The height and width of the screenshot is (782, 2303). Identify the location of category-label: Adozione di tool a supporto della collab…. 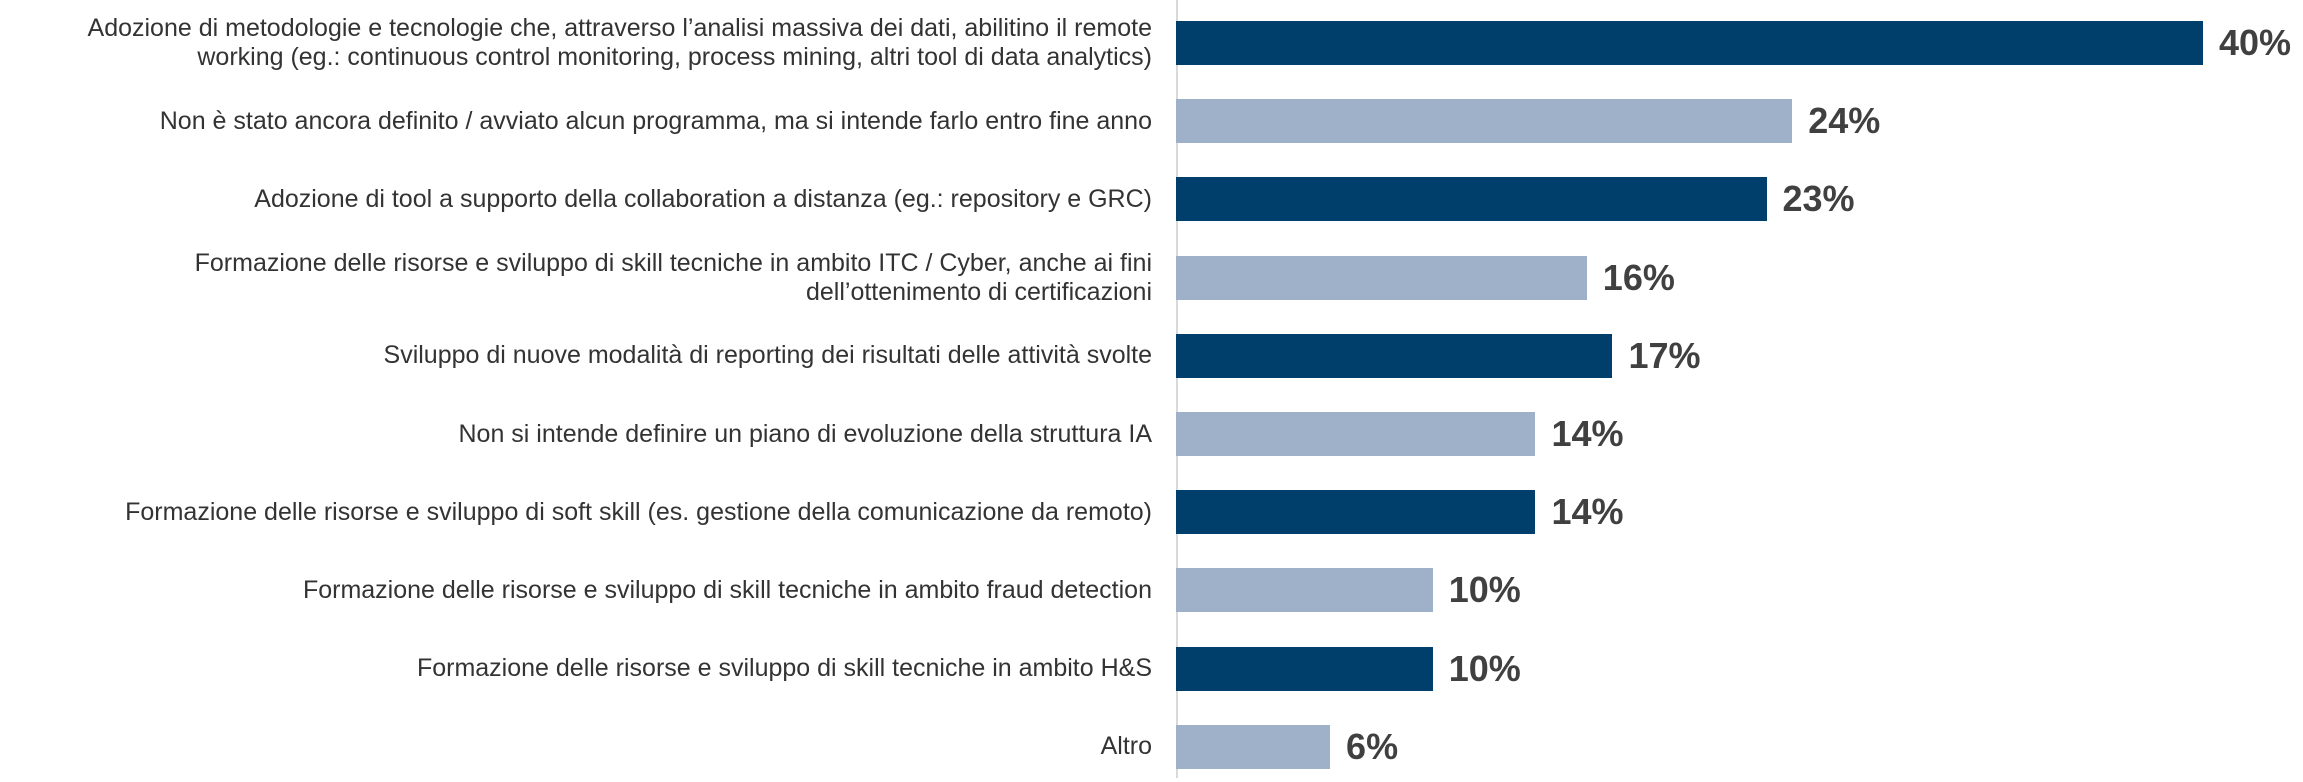
(703, 198).